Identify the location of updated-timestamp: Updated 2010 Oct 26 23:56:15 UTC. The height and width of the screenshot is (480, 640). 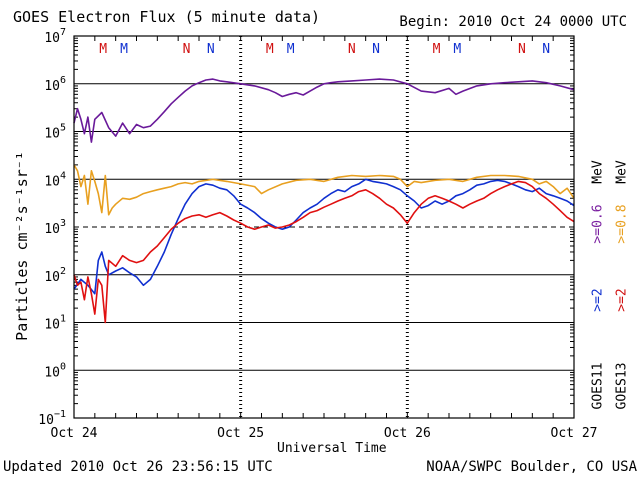
(138, 467).